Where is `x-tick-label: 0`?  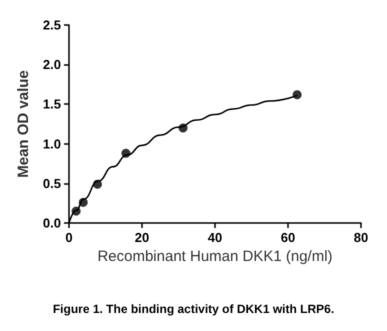
x-tick-label: 0 is located at coordinates (69, 237).